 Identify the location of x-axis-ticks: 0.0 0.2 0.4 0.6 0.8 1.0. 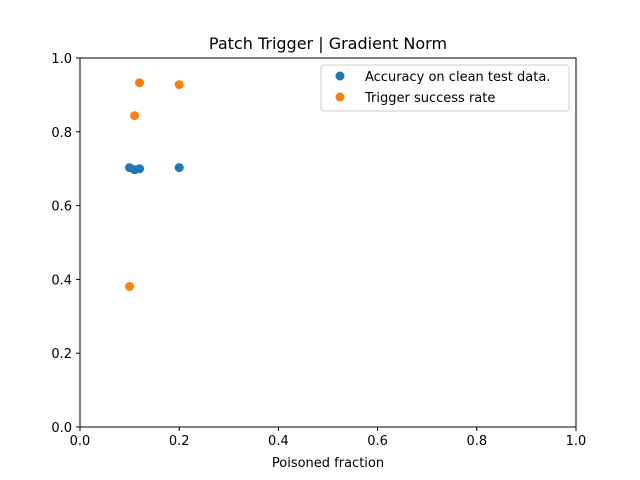
(328, 438).